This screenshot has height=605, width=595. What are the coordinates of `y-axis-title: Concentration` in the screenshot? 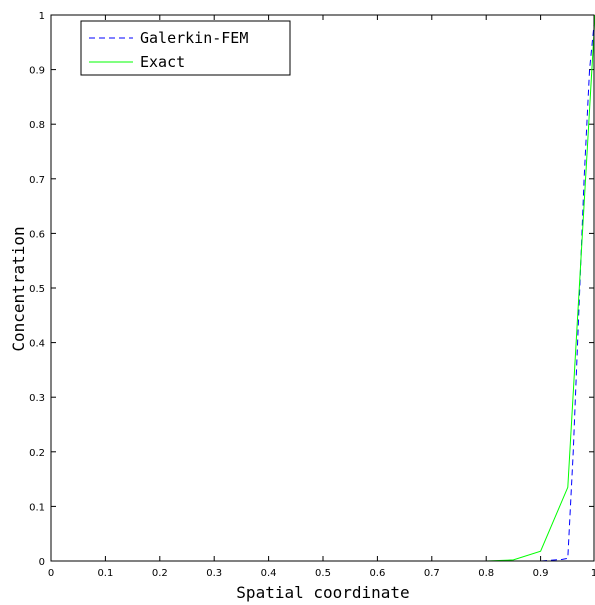 It's located at (18, 288).